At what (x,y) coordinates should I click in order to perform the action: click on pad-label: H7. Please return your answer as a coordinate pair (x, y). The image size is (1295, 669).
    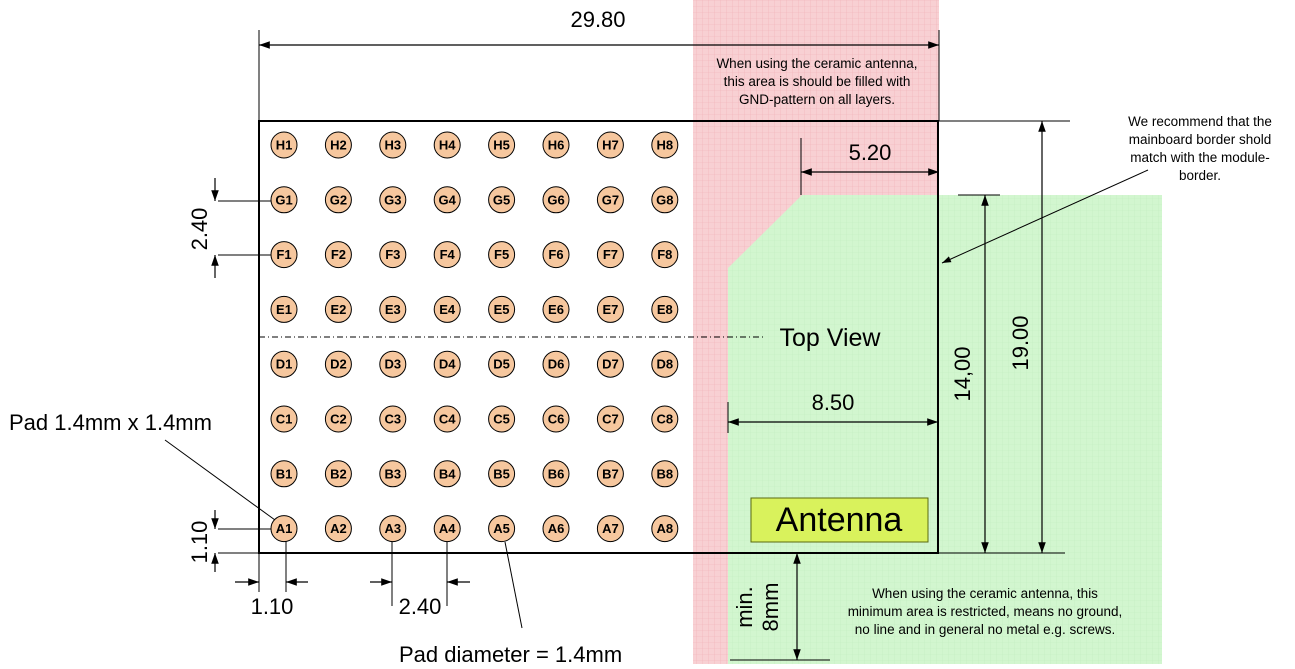
    Looking at the image, I should click on (610, 145).